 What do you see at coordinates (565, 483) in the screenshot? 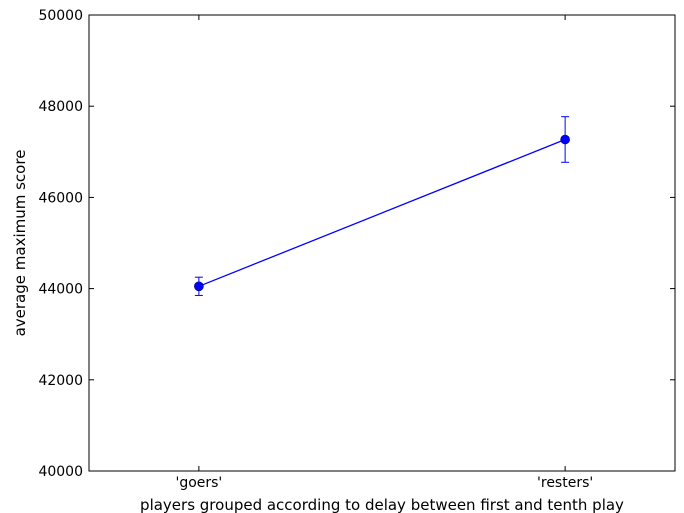
I see `x-tick-label: 'resters'` at bounding box center [565, 483].